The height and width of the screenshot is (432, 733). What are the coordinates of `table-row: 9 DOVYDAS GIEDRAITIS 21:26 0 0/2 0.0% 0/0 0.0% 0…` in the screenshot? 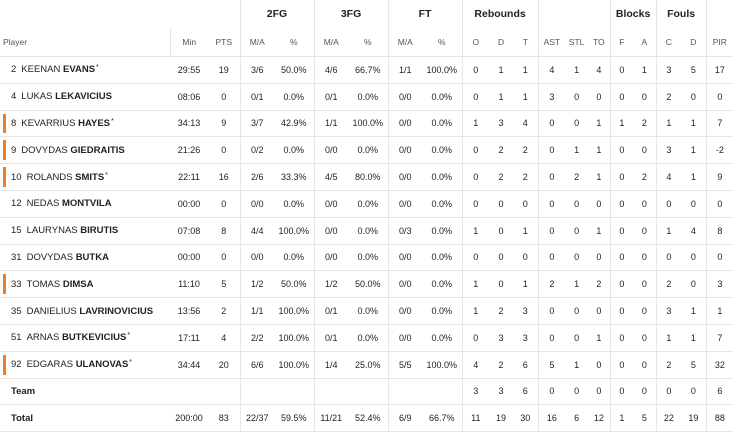 It's located at (366, 150).